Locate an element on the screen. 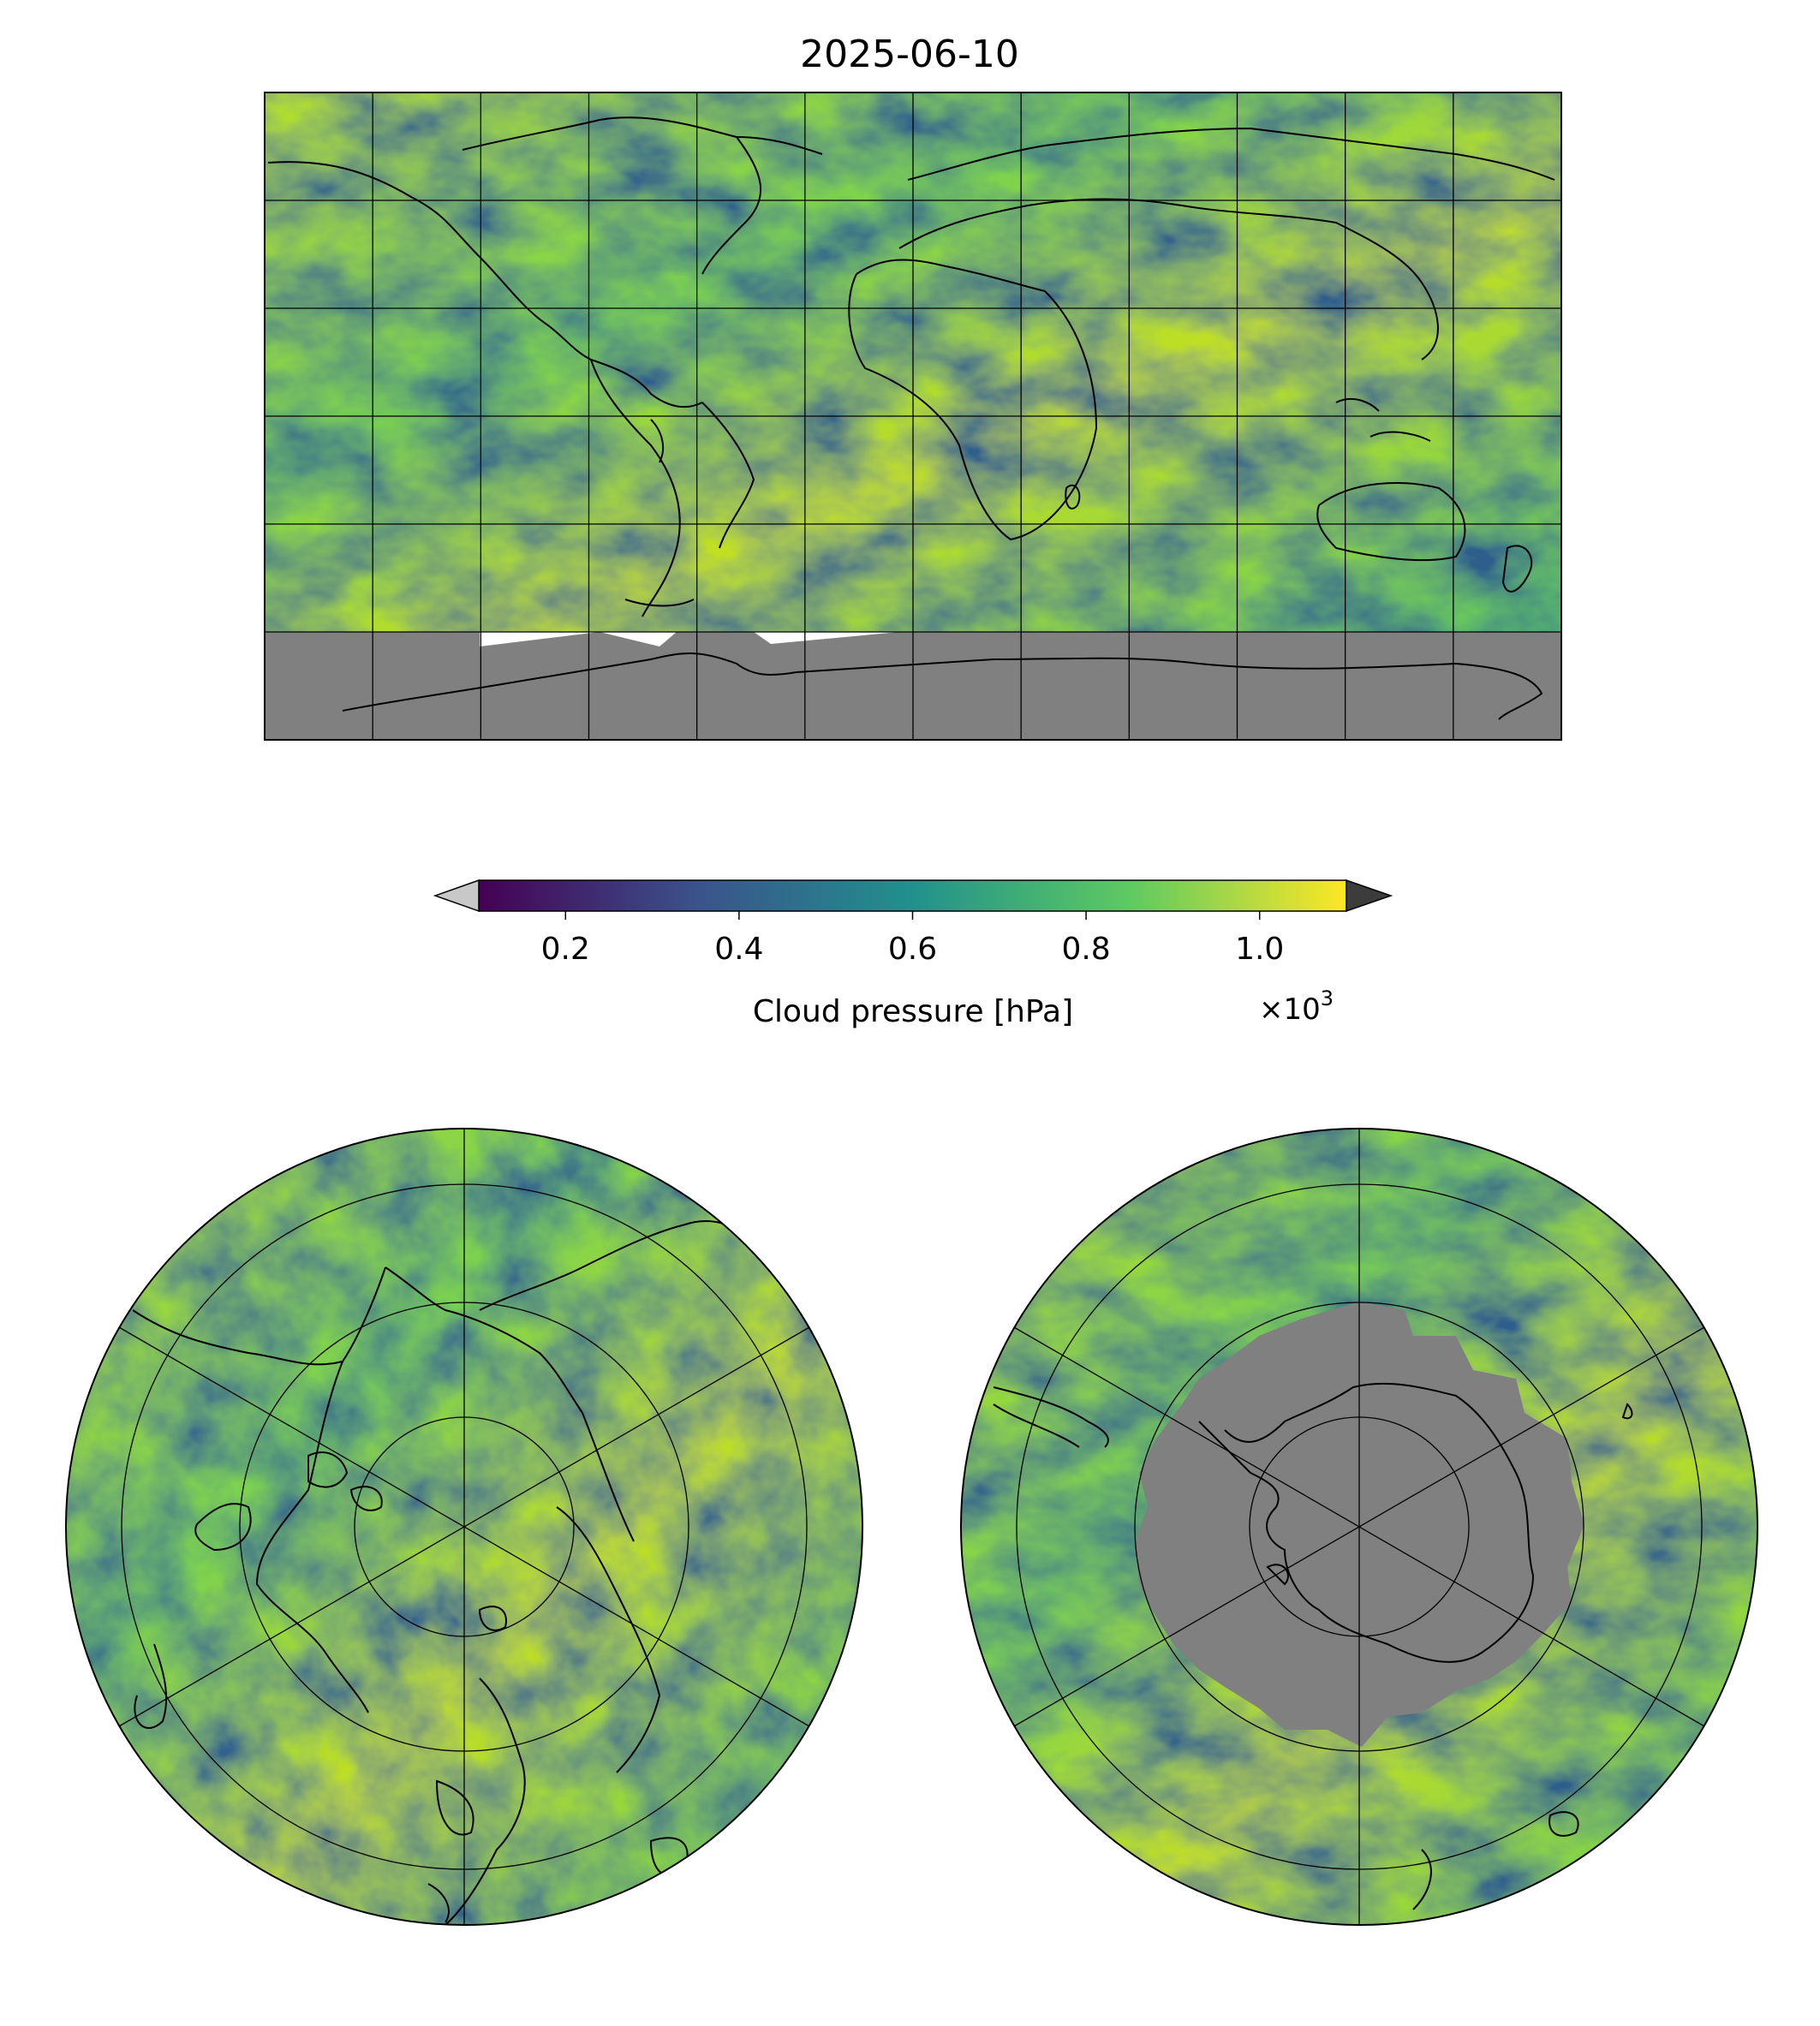 The height and width of the screenshot is (2026, 1820). colorbar-ticks: 0.2 0.4 0.6 0.8 1.0 is located at coordinates (912, 939).